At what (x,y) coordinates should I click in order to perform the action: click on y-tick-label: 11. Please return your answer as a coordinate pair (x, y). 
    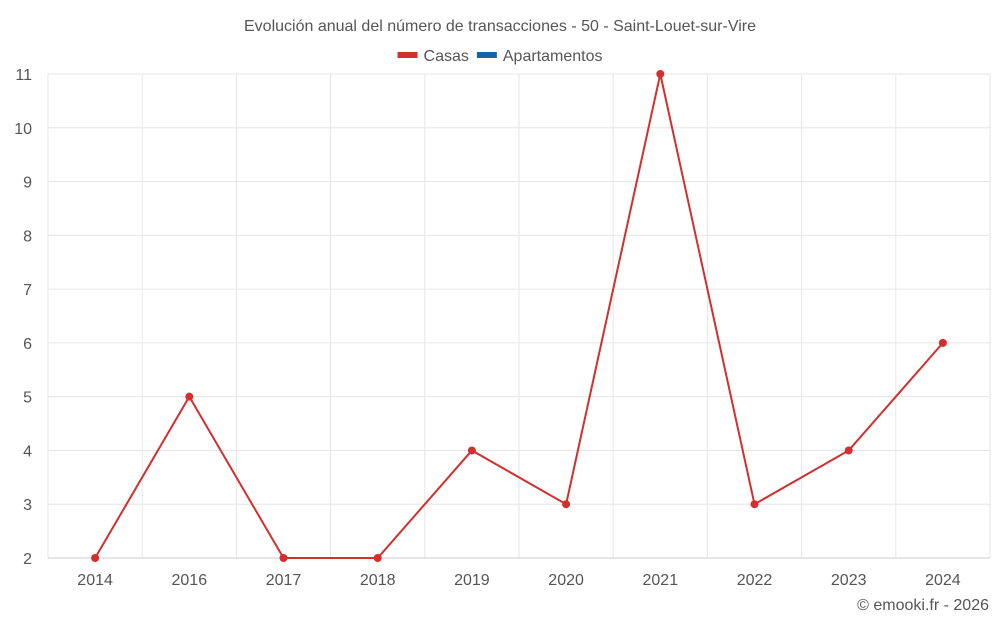
    Looking at the image, I should click on (23, 75).